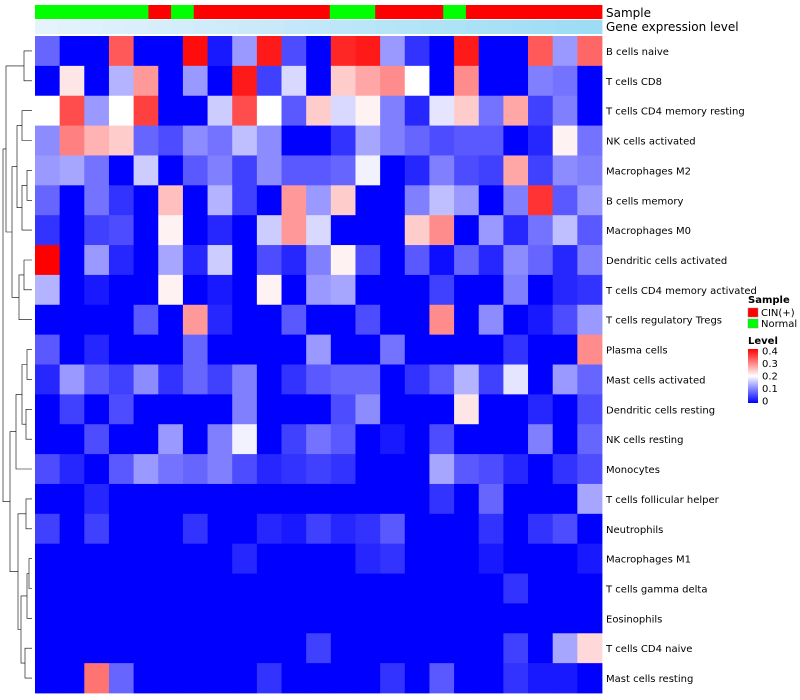  Describe the element at coordinates (770, 364) in the screenshot. I see `legend-level-tick: 0.3` at that location.